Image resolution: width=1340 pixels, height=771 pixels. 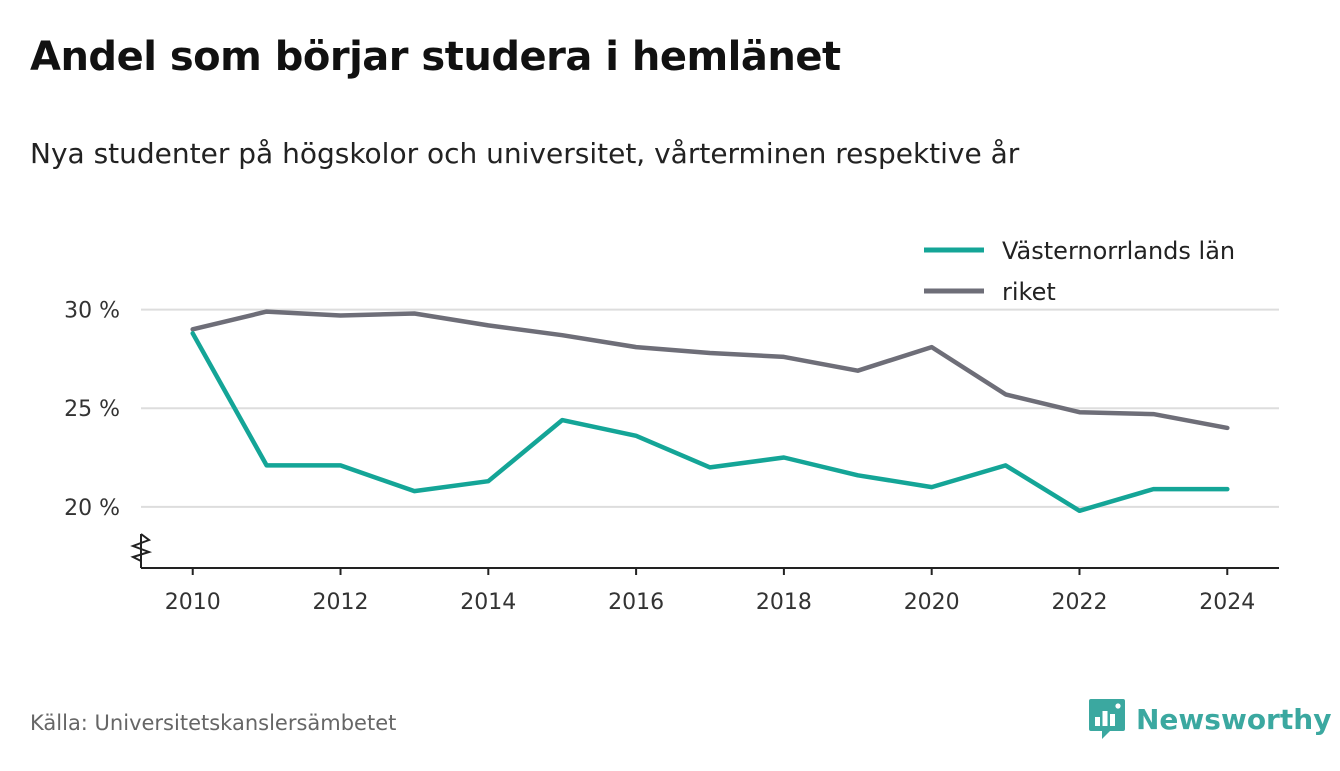 I want to click on axis-break-icon, so click(x=141, y=547).